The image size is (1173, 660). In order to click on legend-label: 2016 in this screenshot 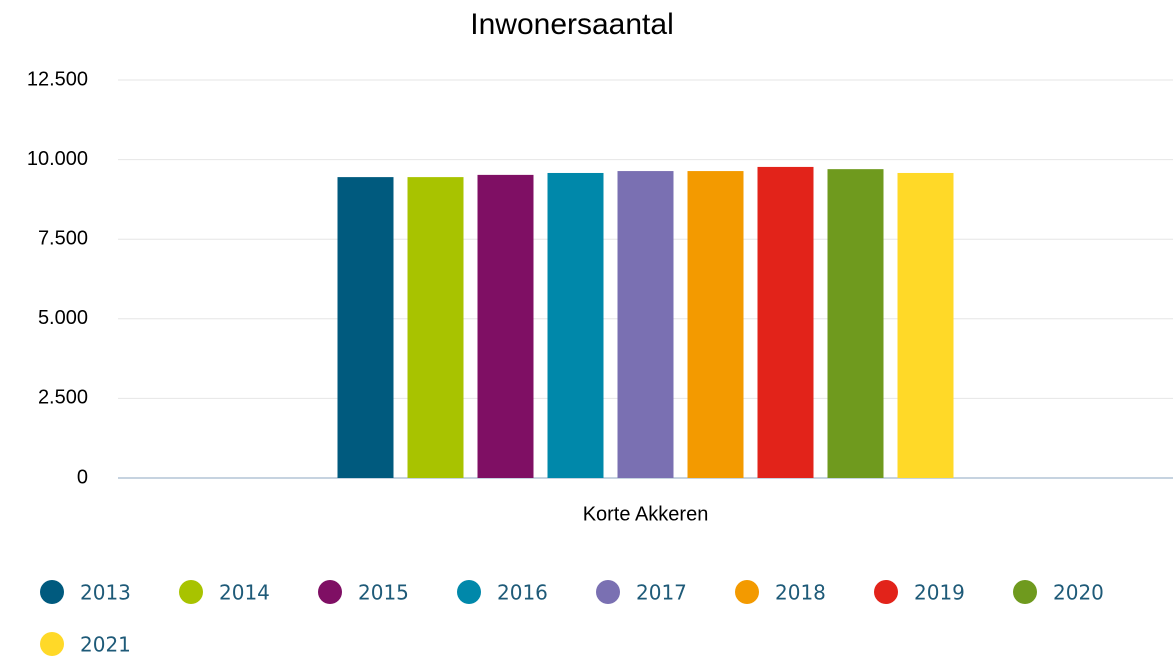, I will do `click(522, 593)`.